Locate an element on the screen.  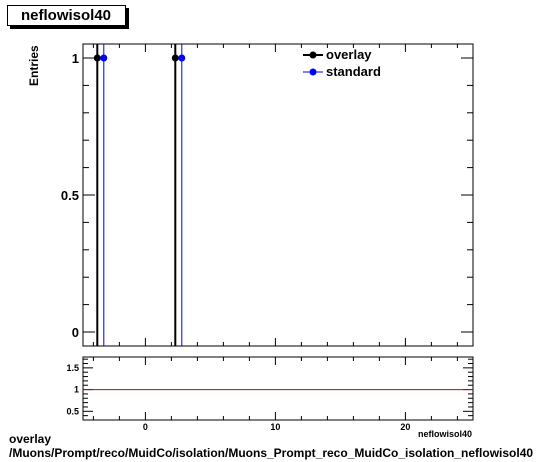
histogram-title: neflowisol40 is located at coordinates (66, 15).